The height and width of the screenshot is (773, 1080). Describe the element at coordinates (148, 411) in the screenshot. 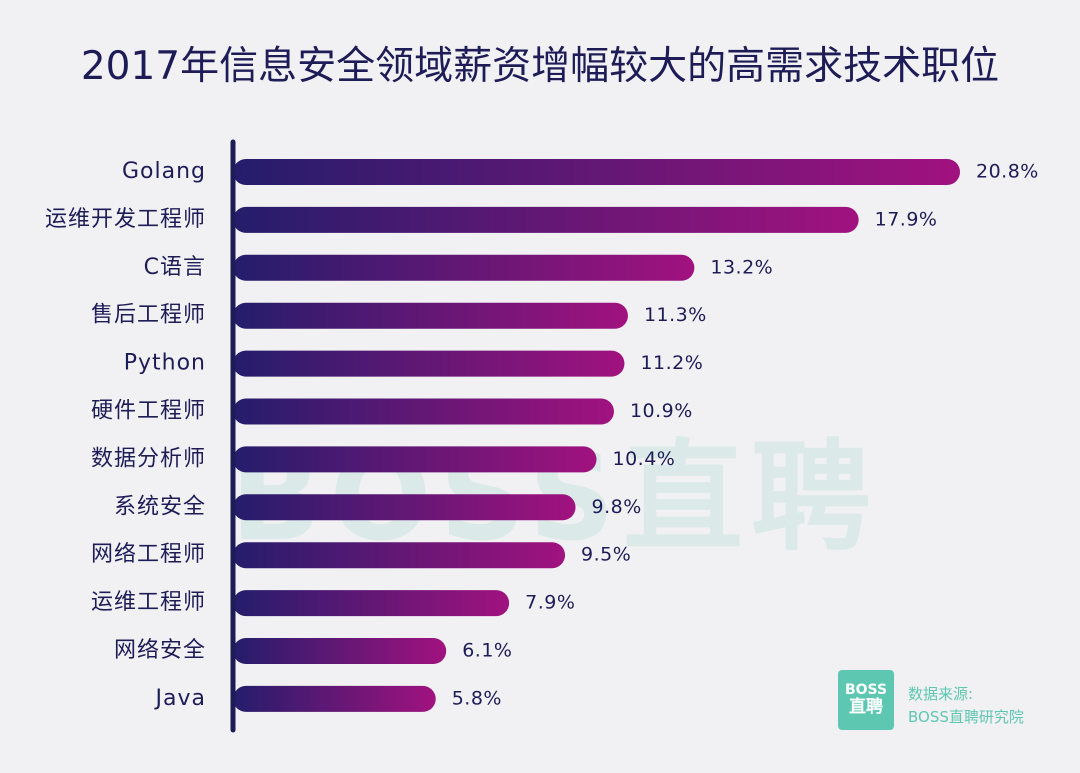

I see `category-label-5: 硬件工程师` at that location.